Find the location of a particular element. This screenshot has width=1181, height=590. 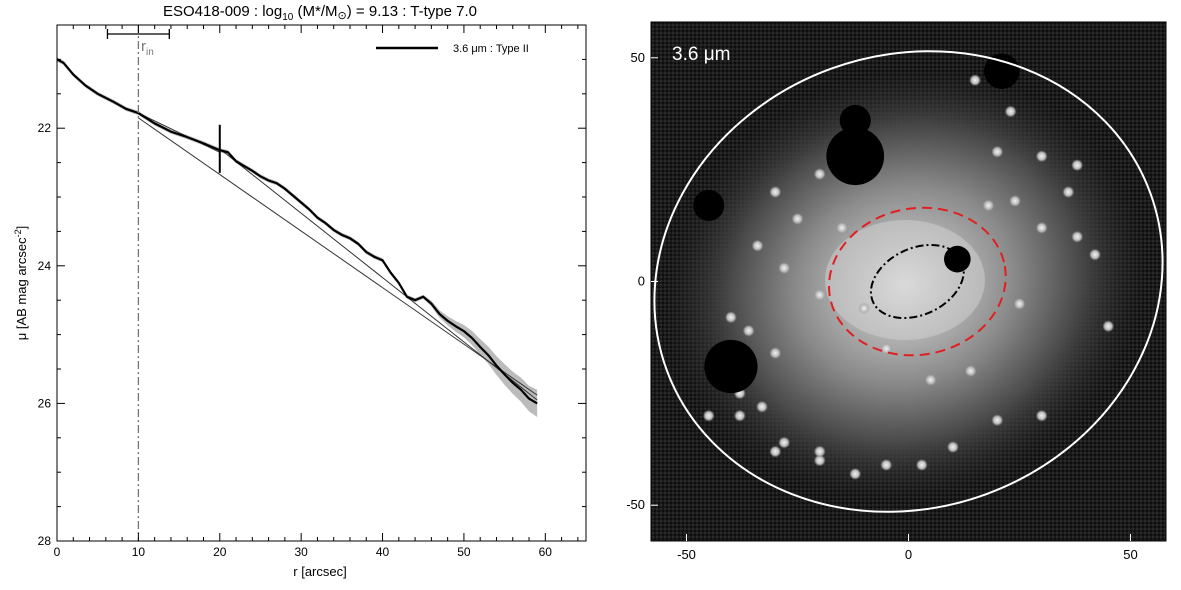

x-tick-label: 0 is located at coordinates (57, 552).